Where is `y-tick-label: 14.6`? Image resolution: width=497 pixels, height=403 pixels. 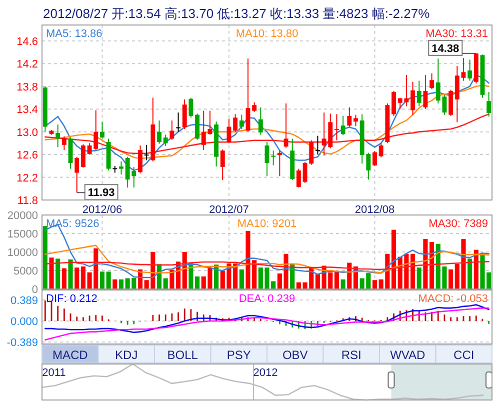 y-tick-label: 14.6 is located at coordinates (27, 42).